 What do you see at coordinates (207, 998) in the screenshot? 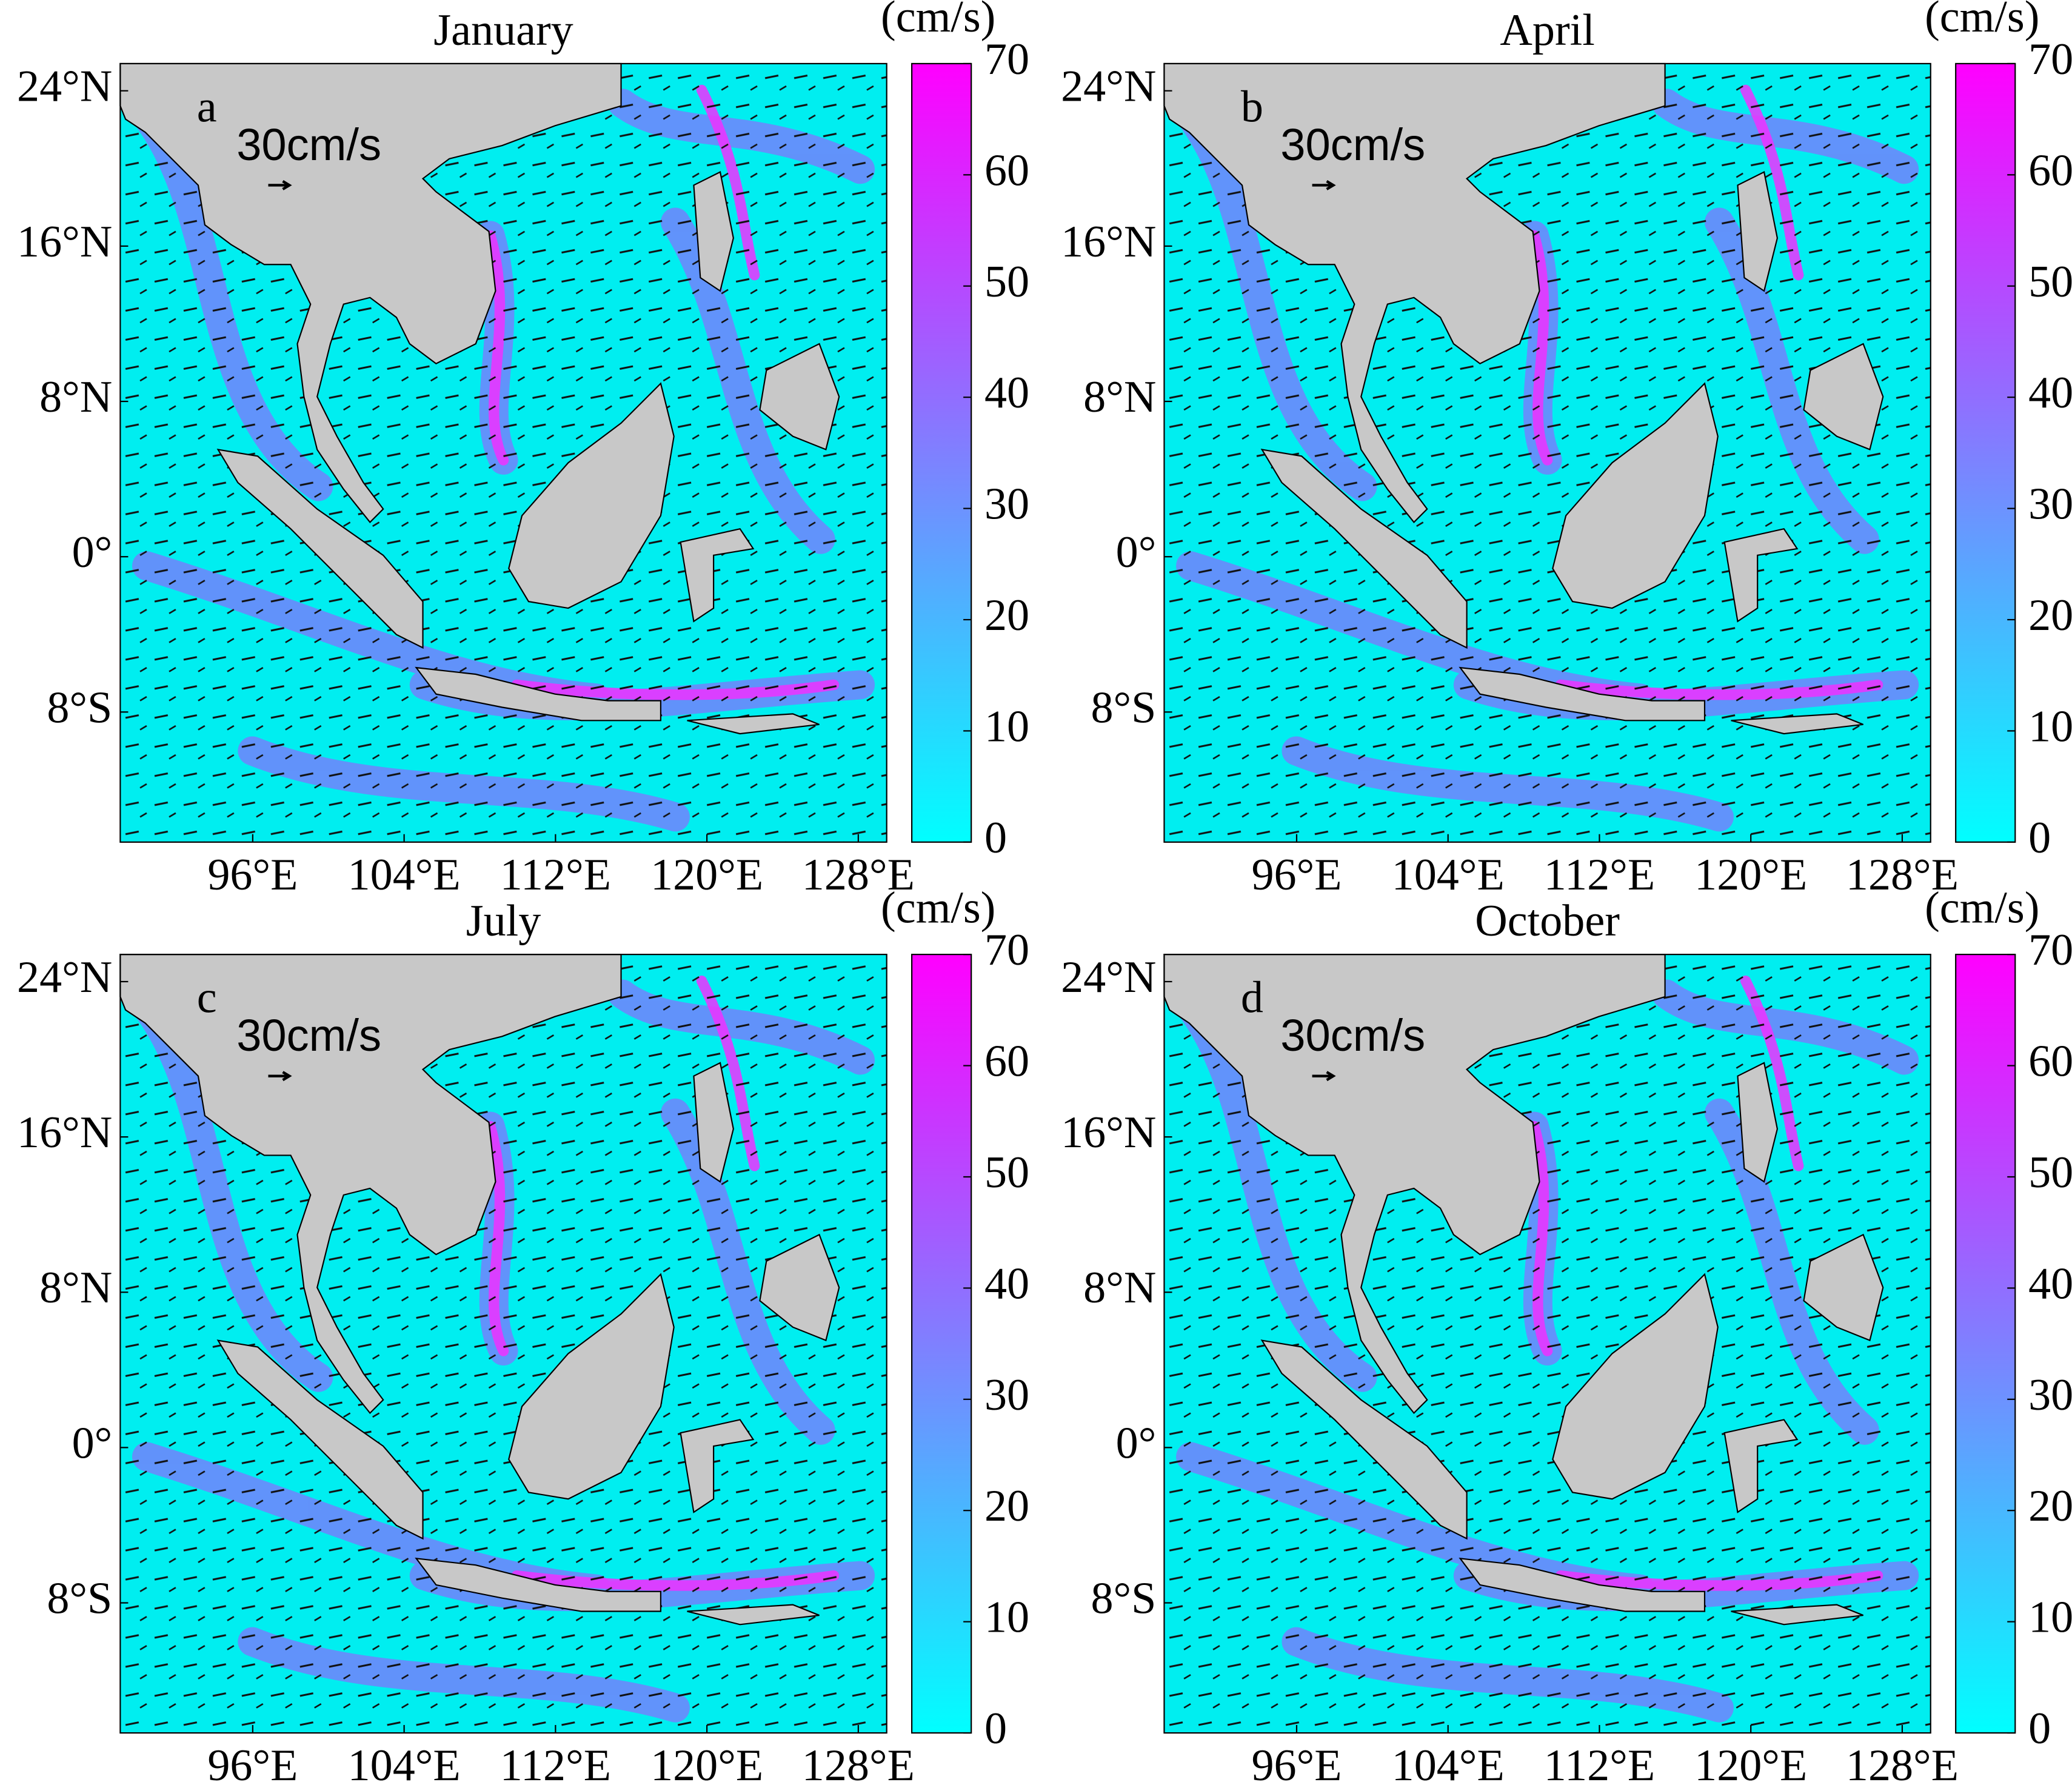
I see `panel-letter: c` at bounding box center [207, 998].